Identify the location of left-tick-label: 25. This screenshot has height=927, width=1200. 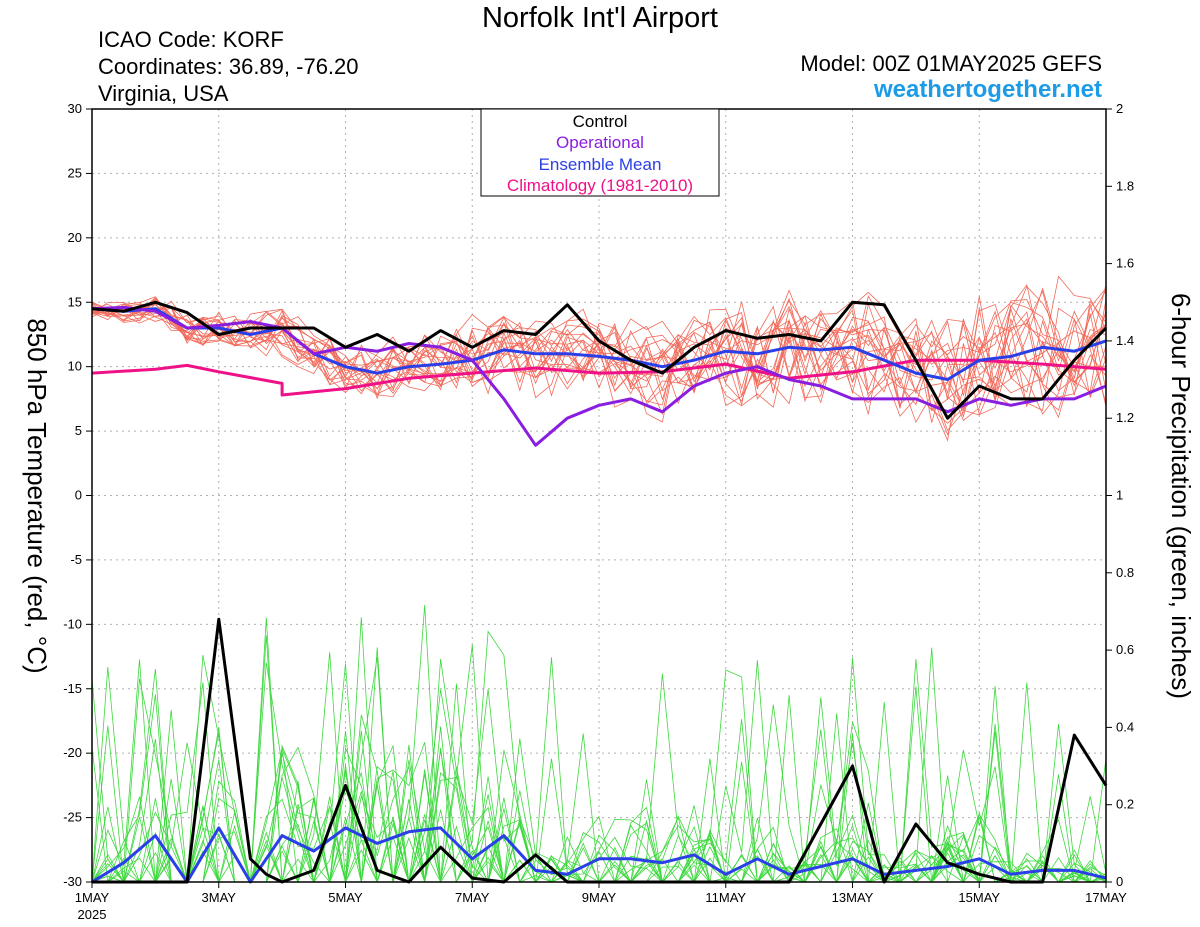
(75, 172).